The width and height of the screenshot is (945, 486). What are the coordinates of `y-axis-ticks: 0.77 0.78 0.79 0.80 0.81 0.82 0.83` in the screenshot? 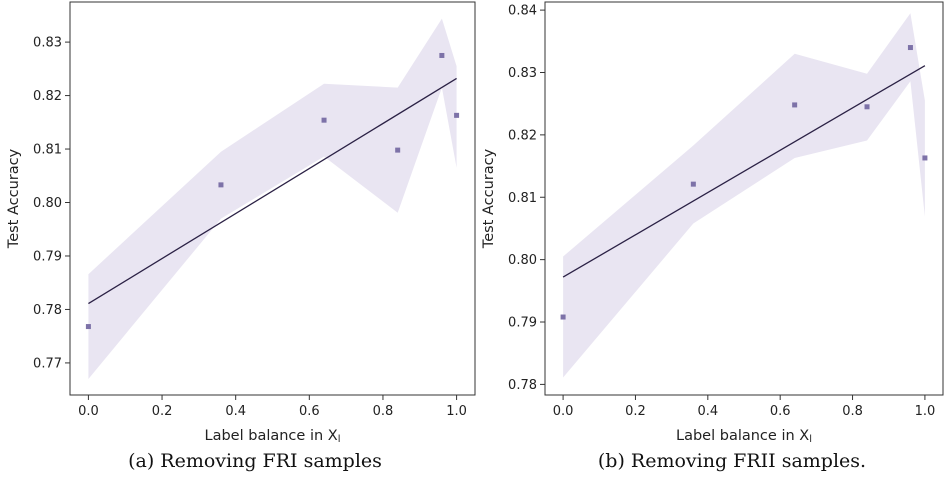 It's located at (51, 203).